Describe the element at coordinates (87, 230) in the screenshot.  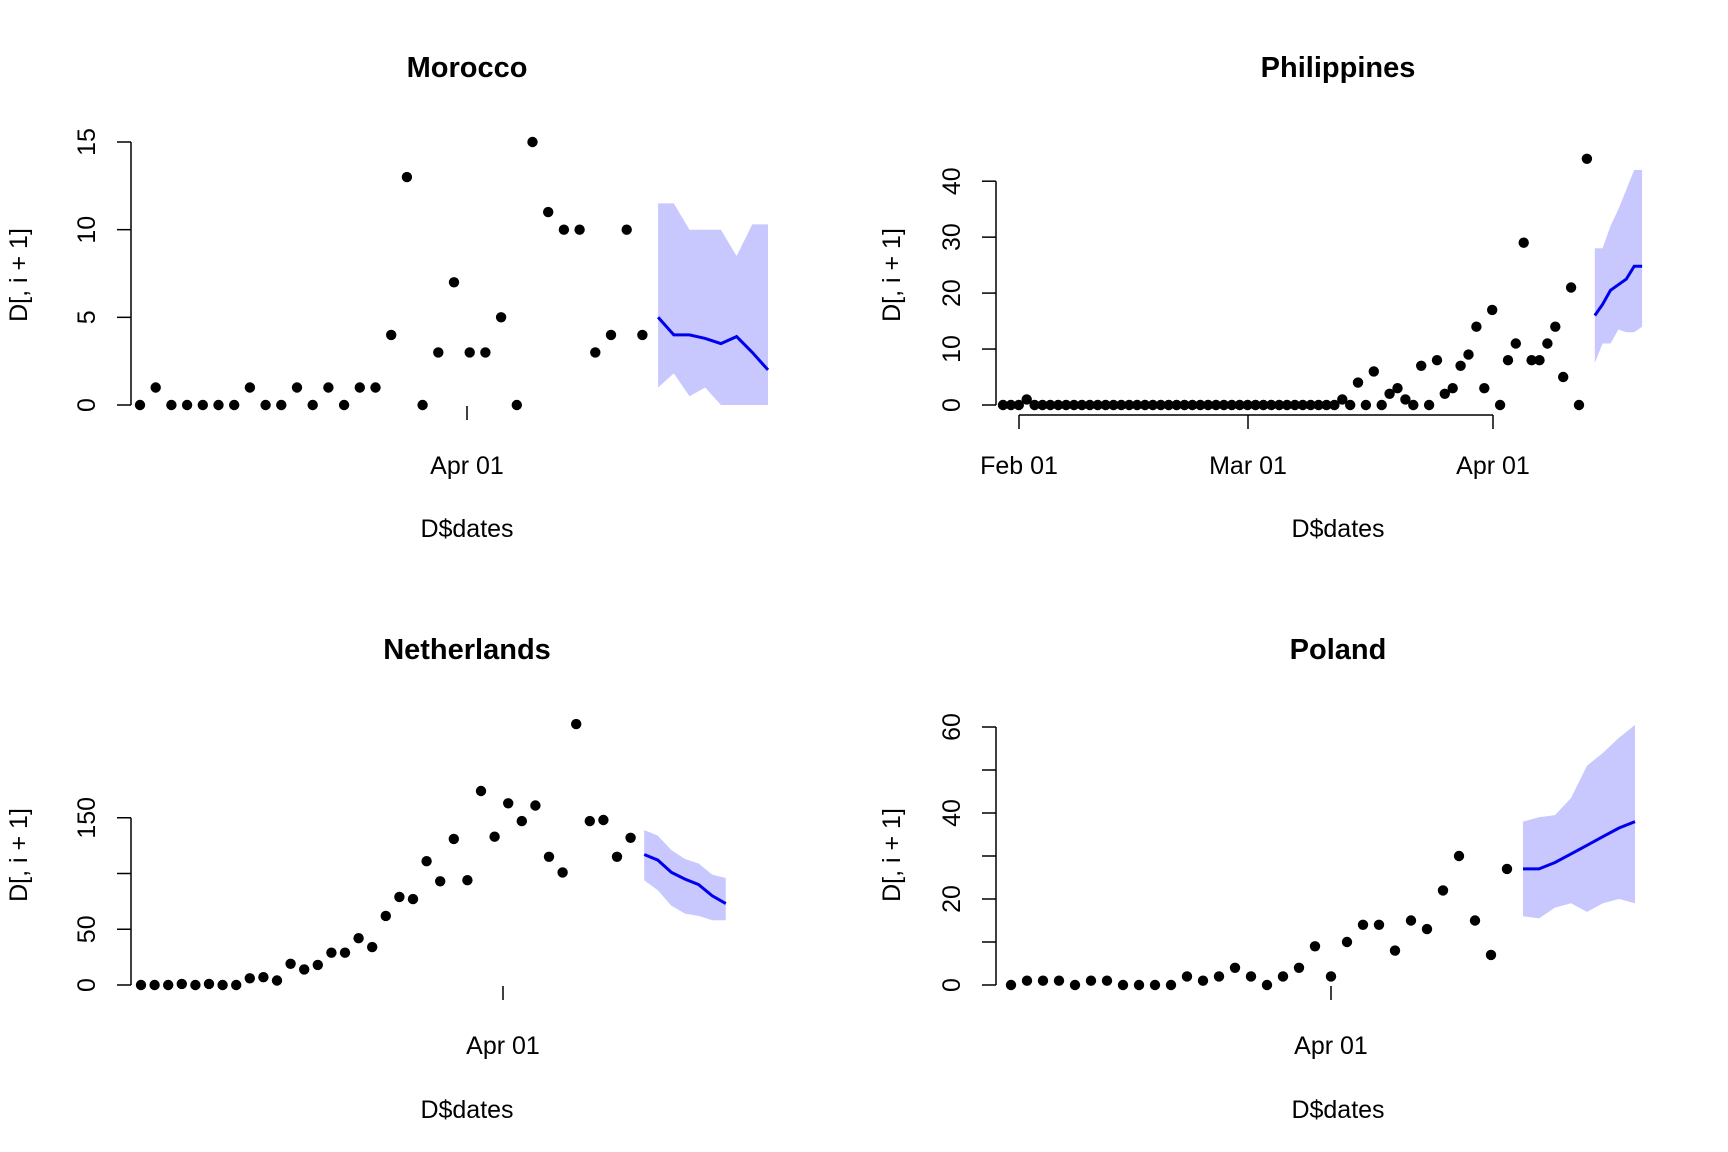
I see `y-tick-label: 10` at that location.